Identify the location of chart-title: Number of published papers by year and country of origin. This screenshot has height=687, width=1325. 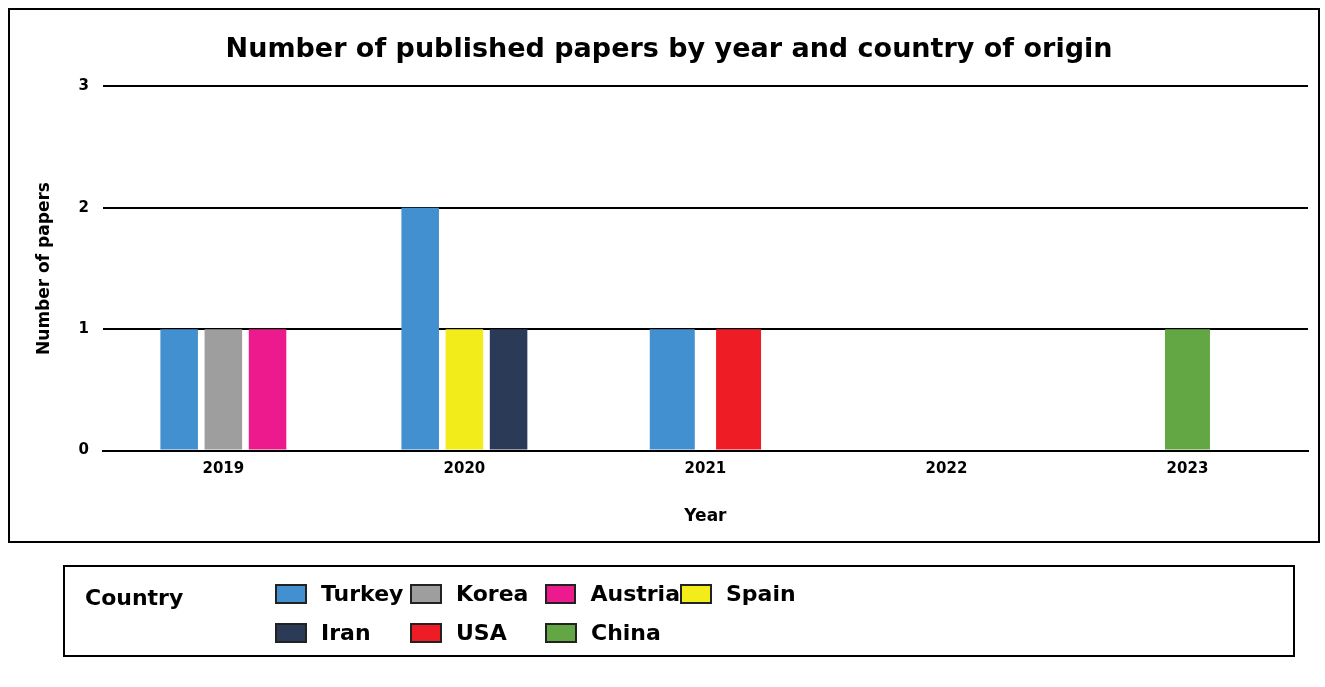
(669, 48).